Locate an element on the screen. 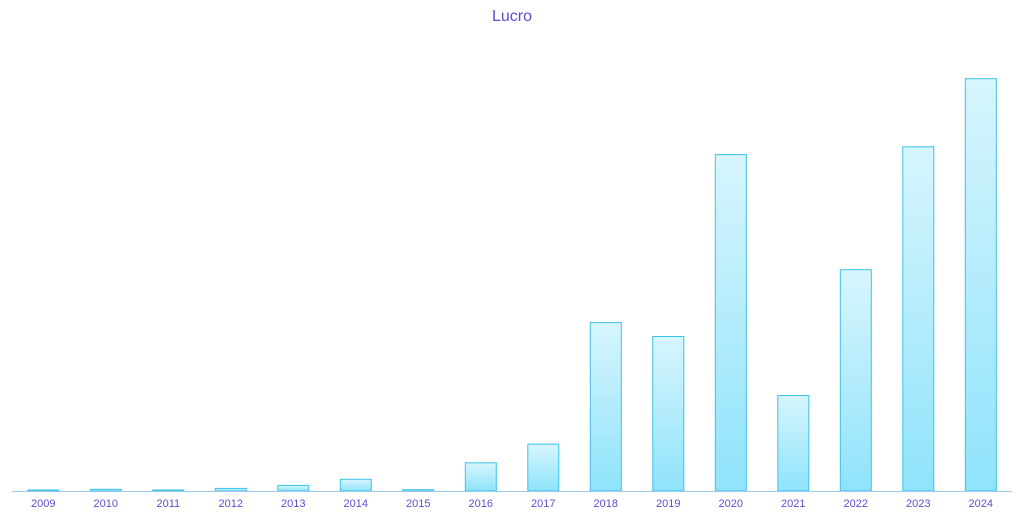 The height and width of the screenshot is (517, 1024). bar-2022 is located at coordinates (855, 380).